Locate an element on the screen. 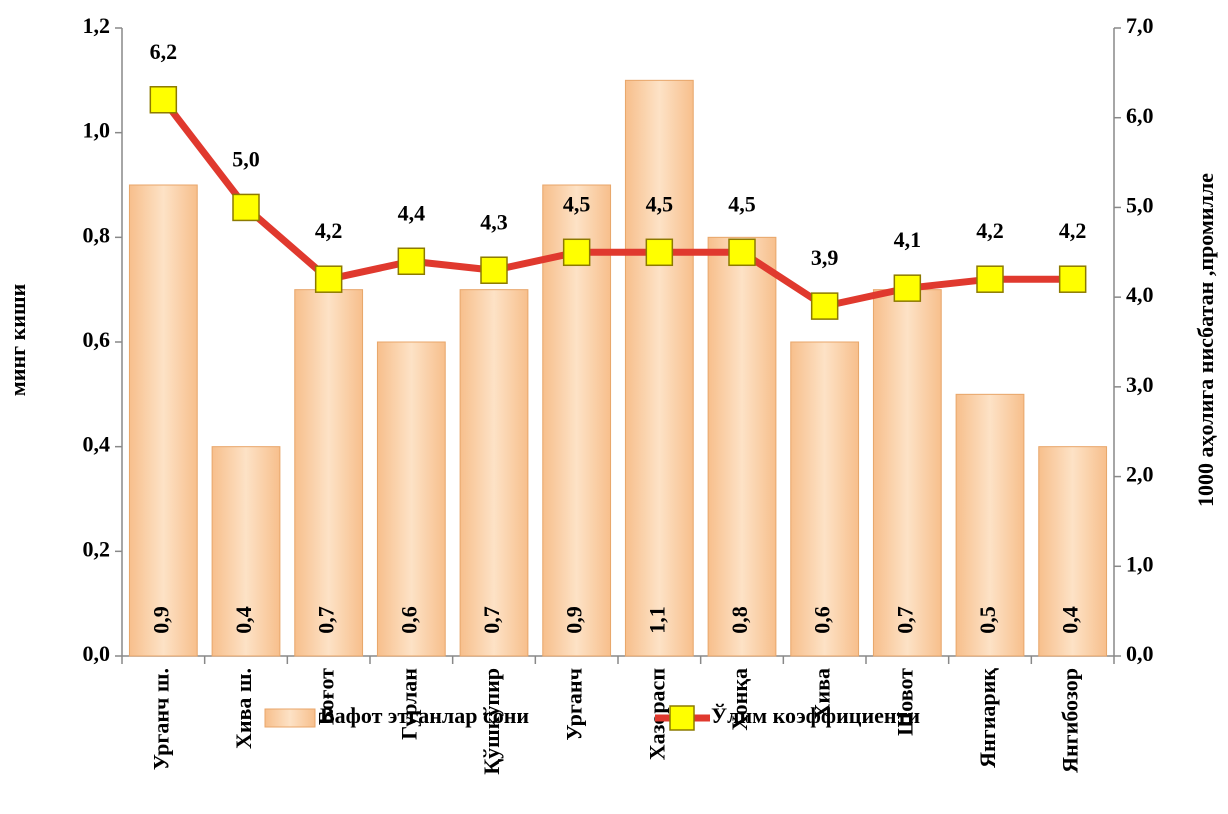  y2-tick-label: 1,0 is located at coordinates (1140, 563).